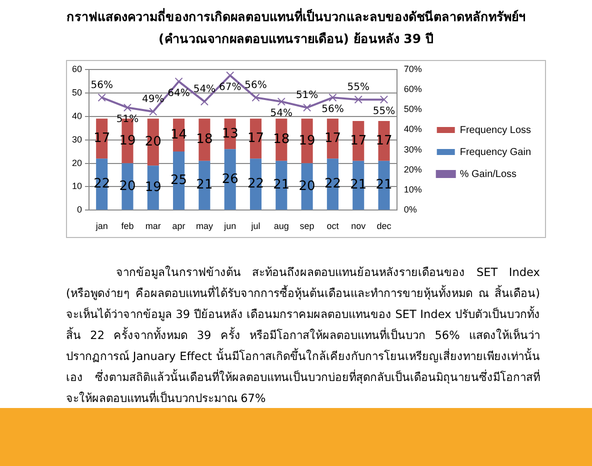 This screenshot has height=466, width=592. What do you see at coordinates (79, 209) in the screenshot?
I see `y-tick-label: 0` at bounding box center [79, 209].